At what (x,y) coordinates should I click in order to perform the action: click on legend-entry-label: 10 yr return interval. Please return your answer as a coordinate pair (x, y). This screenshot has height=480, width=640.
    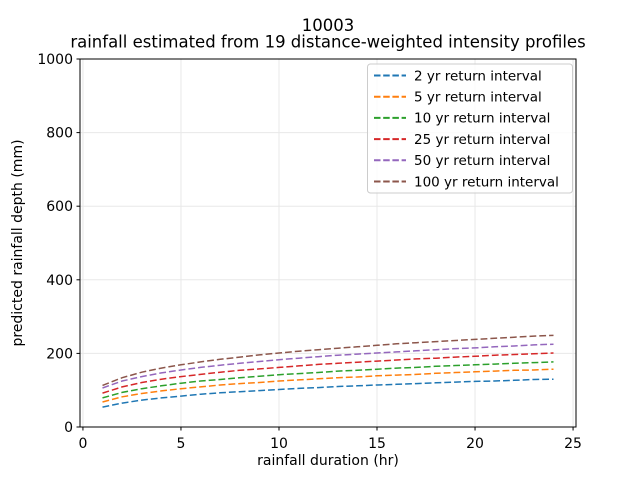
    Looking at the image, I should click on (482, 119).